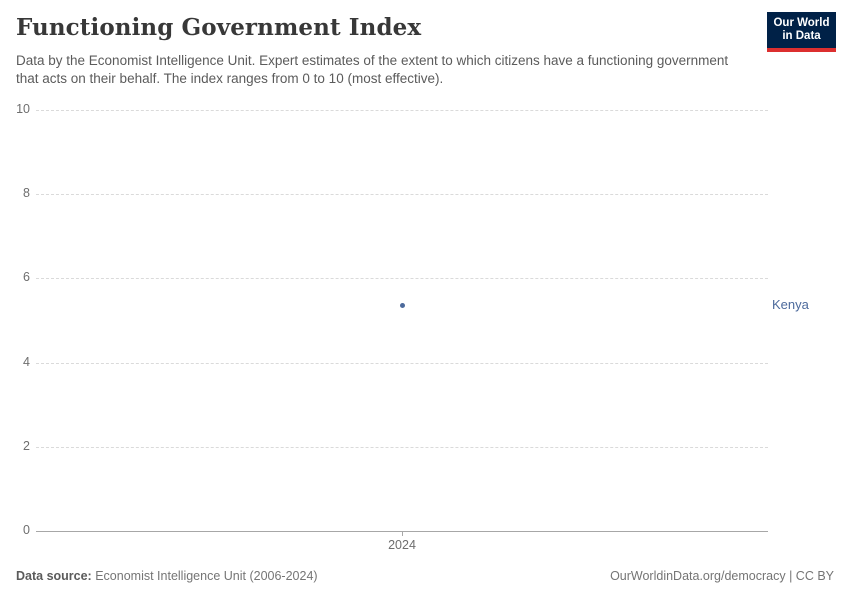 Image resolution: width=850 pixels, height=600 pixels. I want to click on owid-logo-line1: Our World, so click(801, 22).